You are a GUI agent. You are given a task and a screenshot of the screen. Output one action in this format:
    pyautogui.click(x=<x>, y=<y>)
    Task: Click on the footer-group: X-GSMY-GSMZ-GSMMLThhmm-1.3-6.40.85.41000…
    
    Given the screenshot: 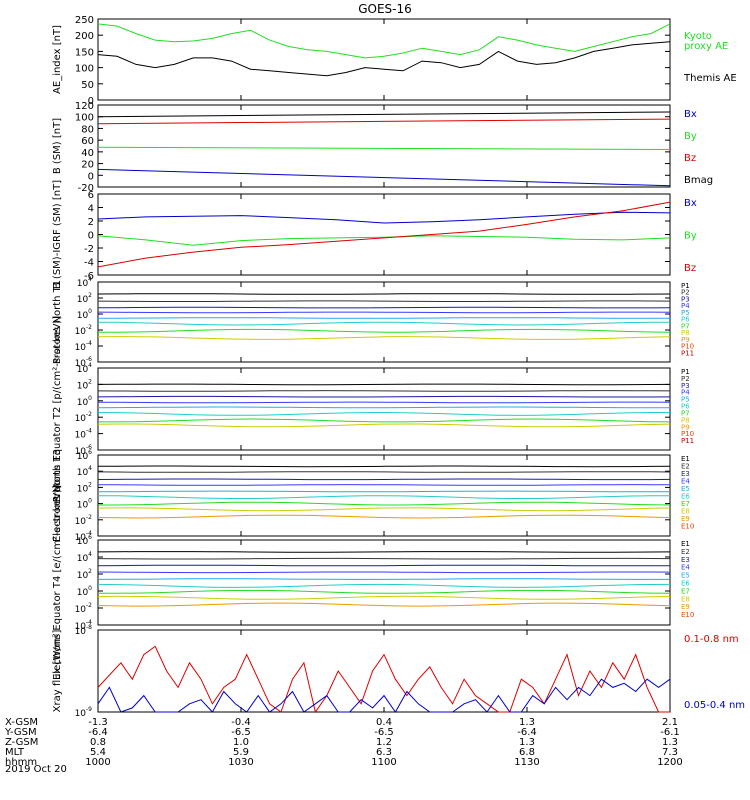 What is the action you would take?
    pyautogui.click(x=343, y=742)
    